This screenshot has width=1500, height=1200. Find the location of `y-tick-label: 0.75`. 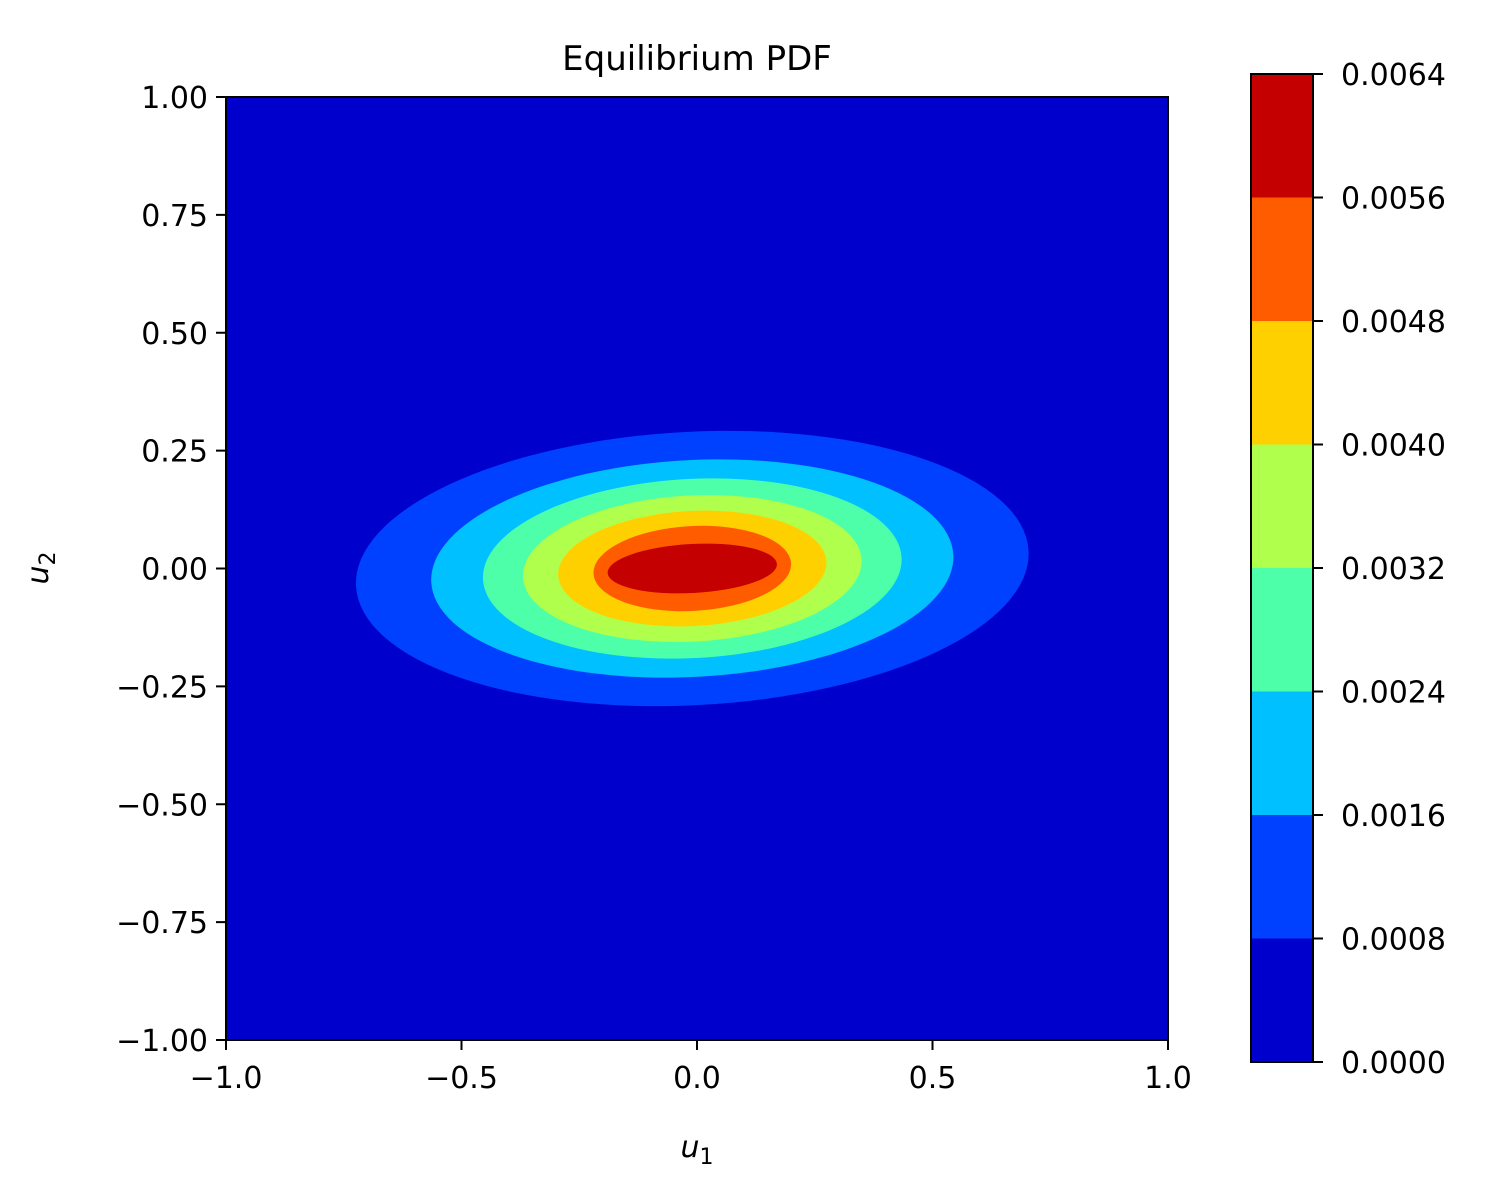

y-tick-label: 0.75 is located at coordinates (174, 216).